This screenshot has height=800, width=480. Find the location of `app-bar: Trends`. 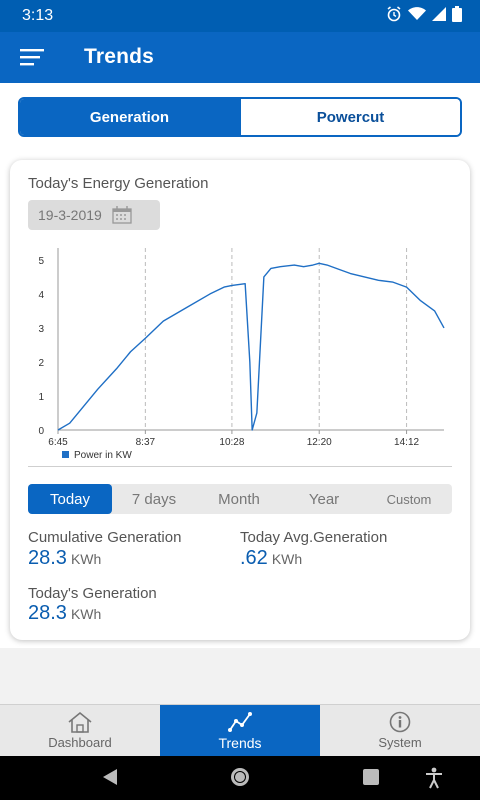

app-bar: Trends is located at coordinates (240, 57).